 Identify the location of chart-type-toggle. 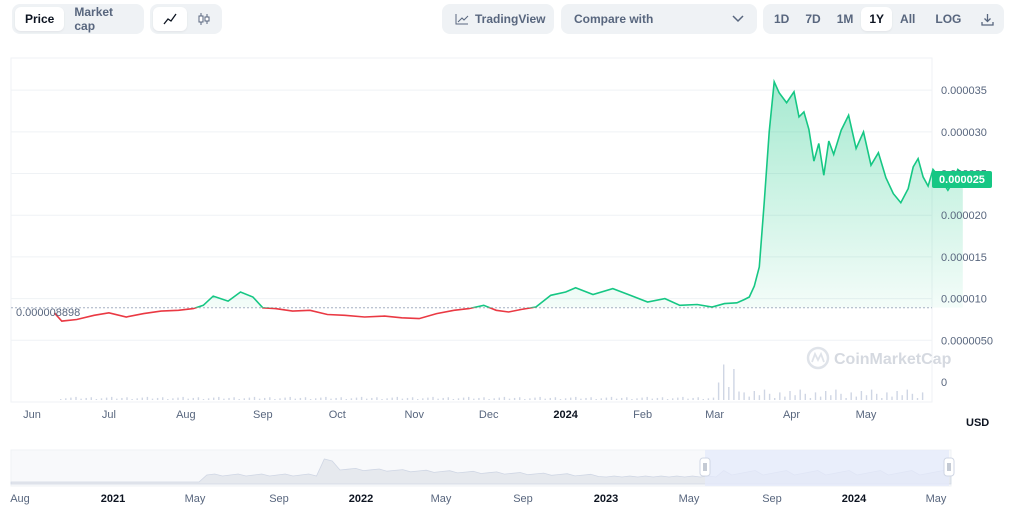
(186, 19).